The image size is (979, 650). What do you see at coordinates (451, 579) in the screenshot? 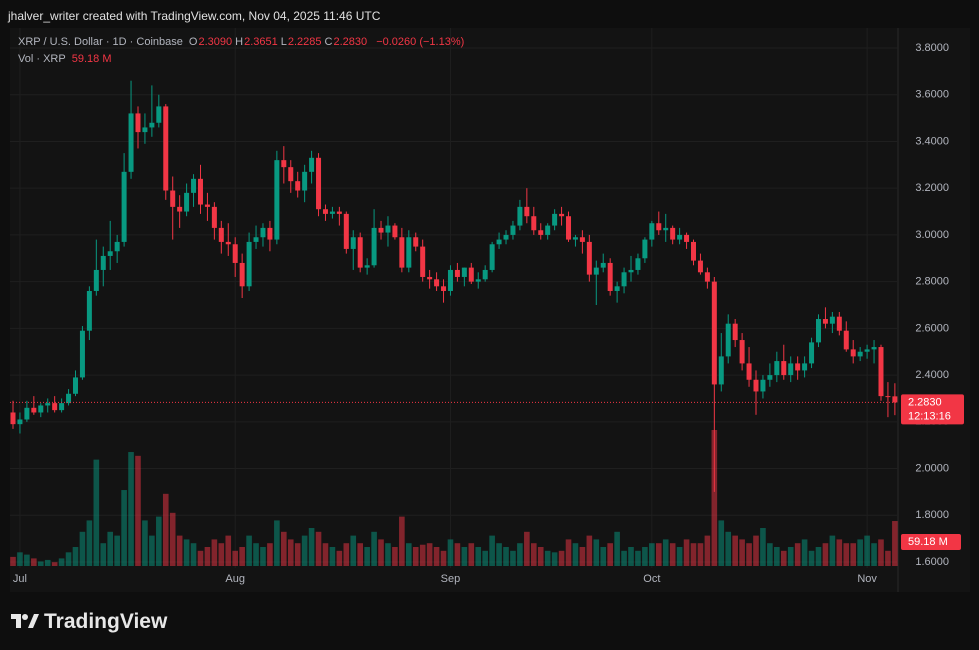
I see `x-tick-label: Sep` at bounding box center [451, 579].